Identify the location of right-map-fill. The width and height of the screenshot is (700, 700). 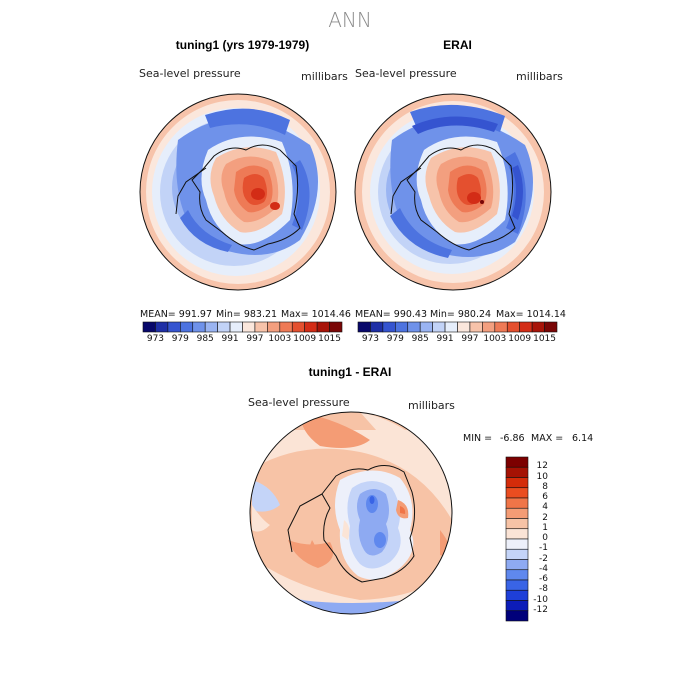
(453, 192).